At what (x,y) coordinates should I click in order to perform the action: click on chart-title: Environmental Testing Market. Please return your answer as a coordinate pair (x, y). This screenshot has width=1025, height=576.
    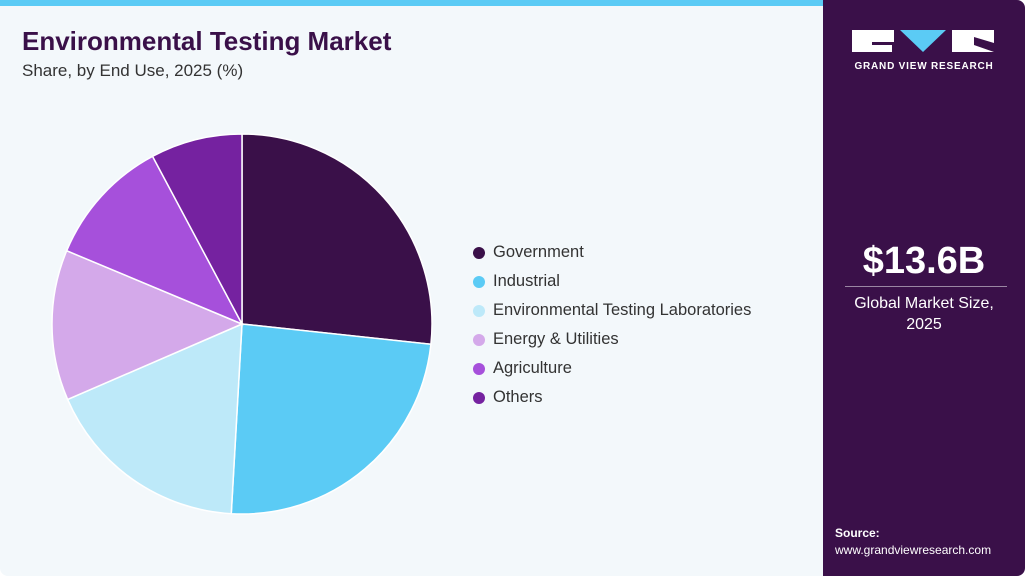
    Looking at the image, I should click on (207, 41).